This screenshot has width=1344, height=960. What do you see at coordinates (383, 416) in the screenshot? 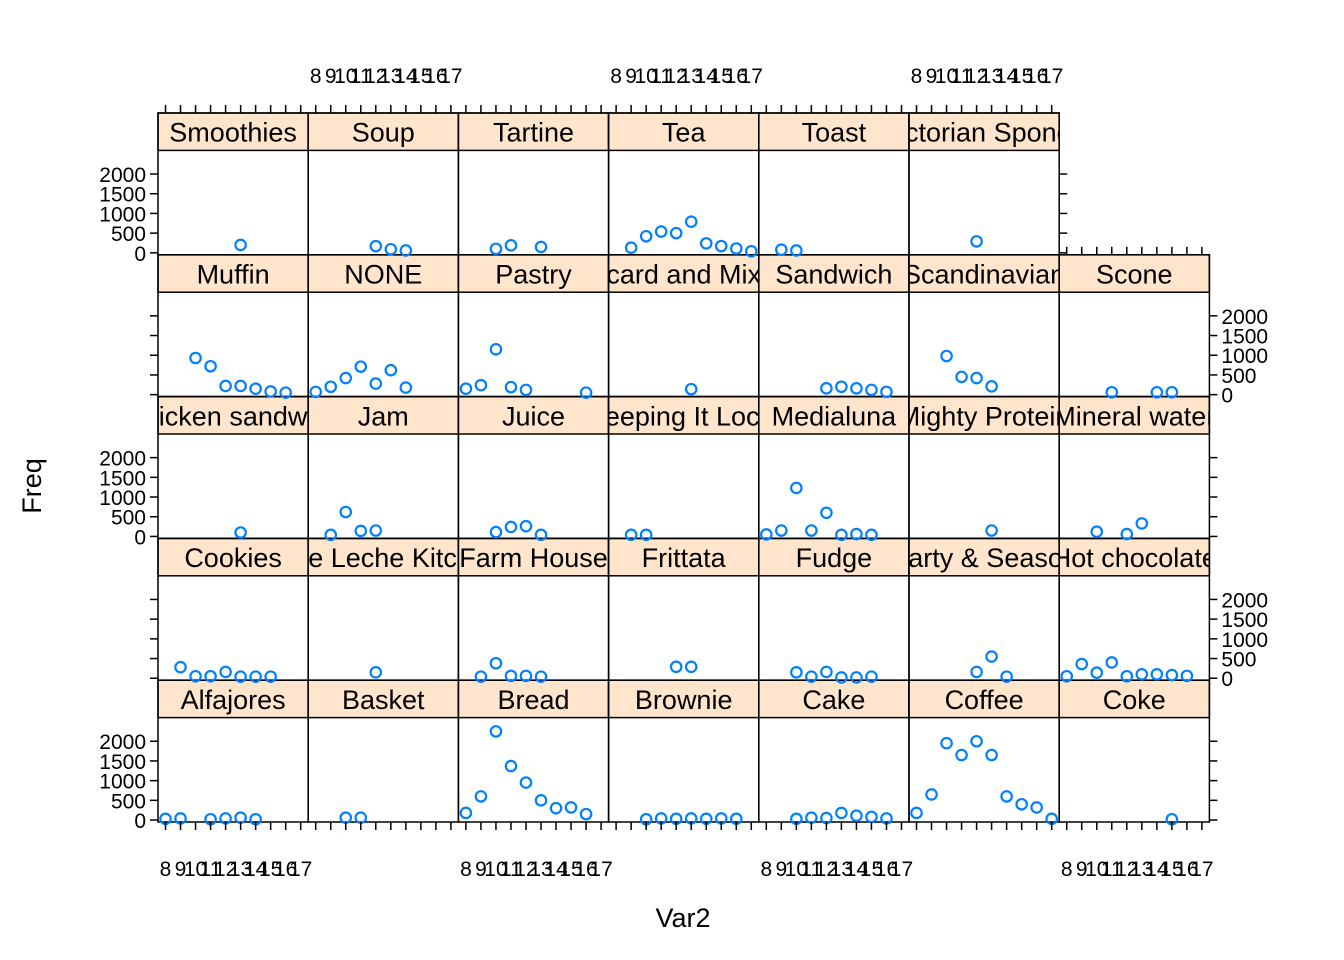
I see `panel-title: Jam` at bounding box center [383, 416].